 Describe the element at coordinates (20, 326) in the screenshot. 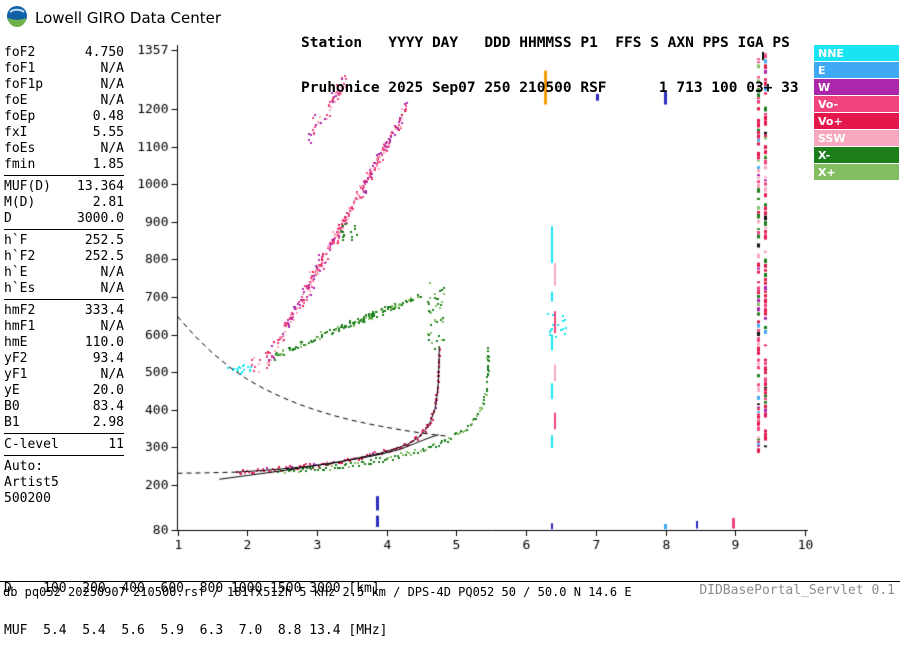

I see `param-label: hmF1` at that location.